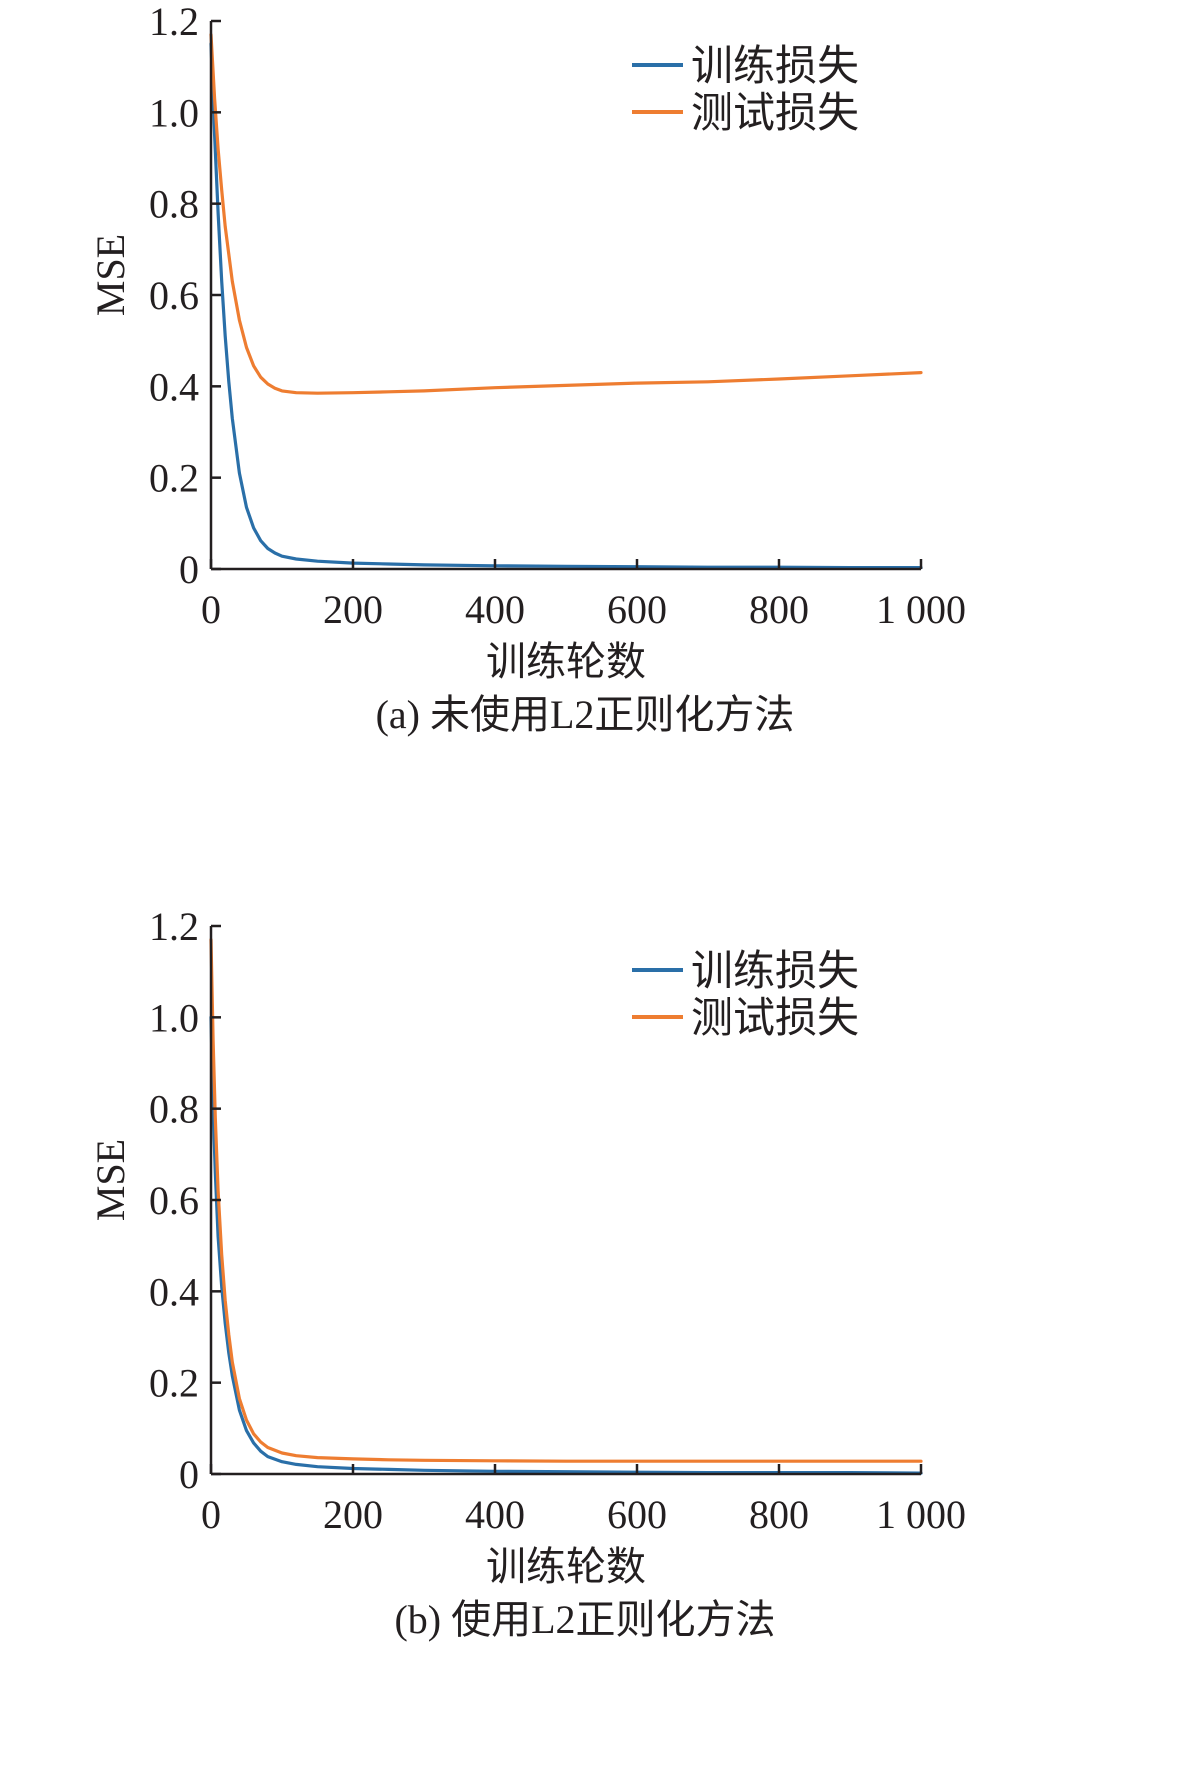  What do you see at coordinates (174, 1291) in the screenshot?
I see `chart-b-y-tick-label: 0.4` at bounding box center [174, 1291].